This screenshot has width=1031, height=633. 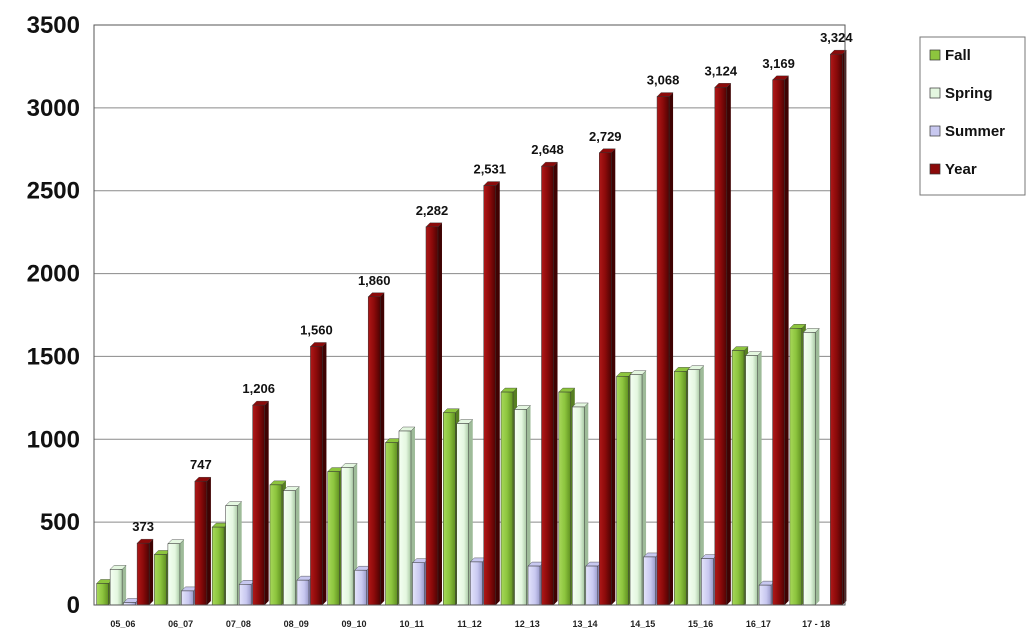 I want to click on legend-label-year: Year, so click(x=961, y=169).